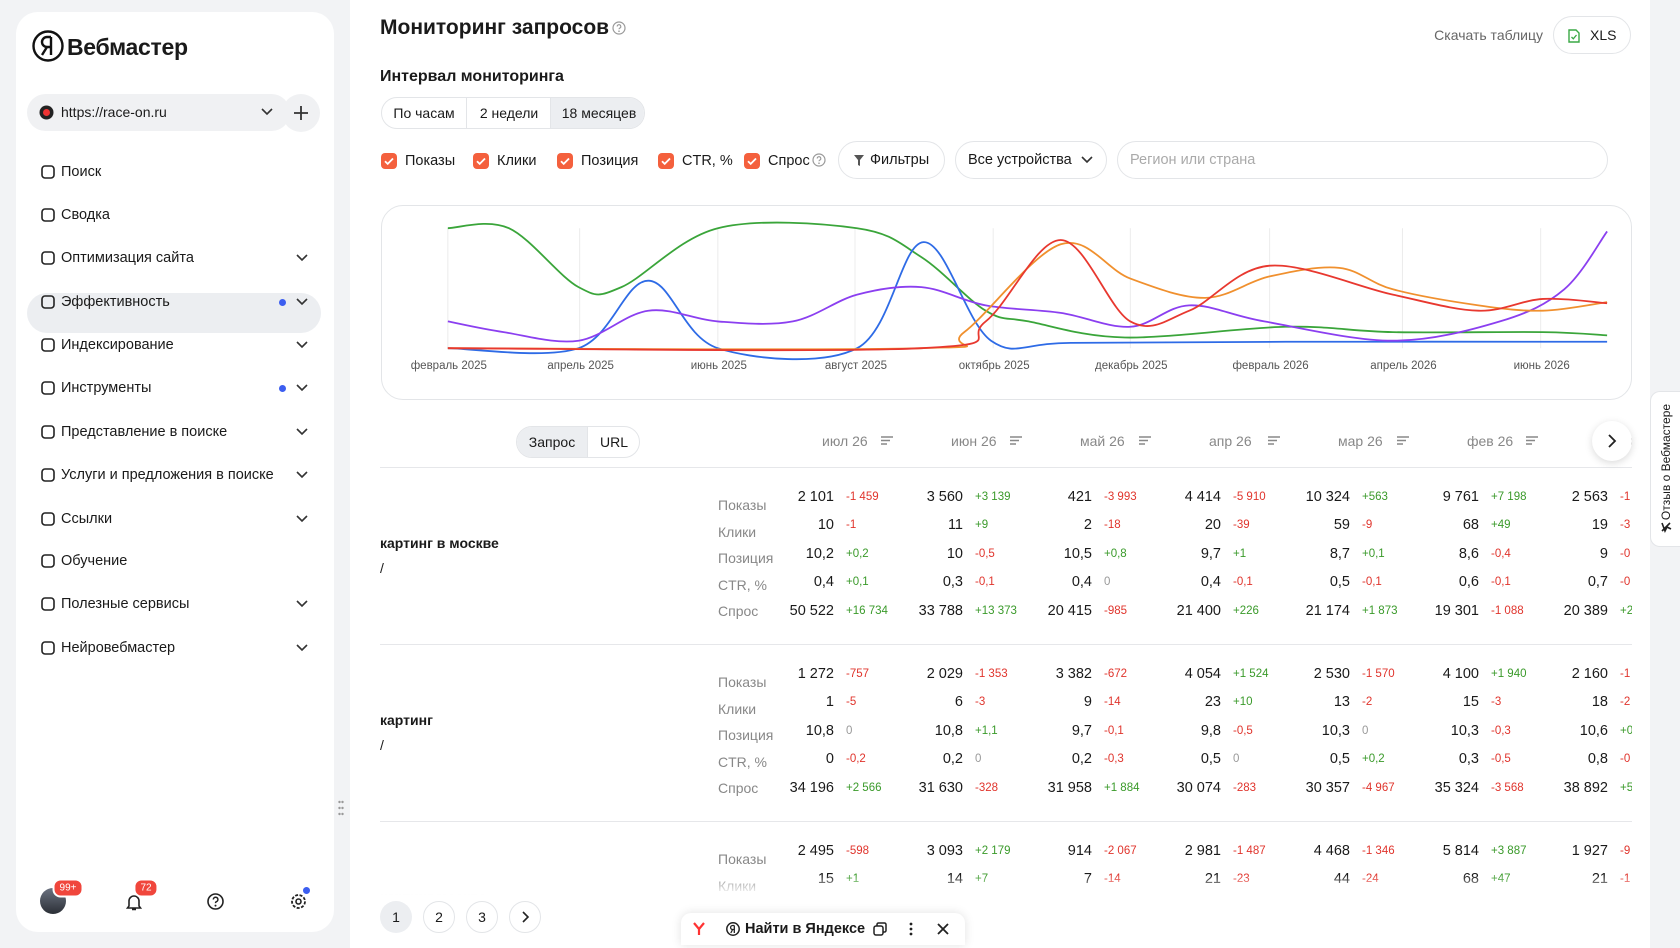  Describe the element at coordinates (174, 258) in the screenshot. I see `menu-item: Оптимизация сайта` at that location.